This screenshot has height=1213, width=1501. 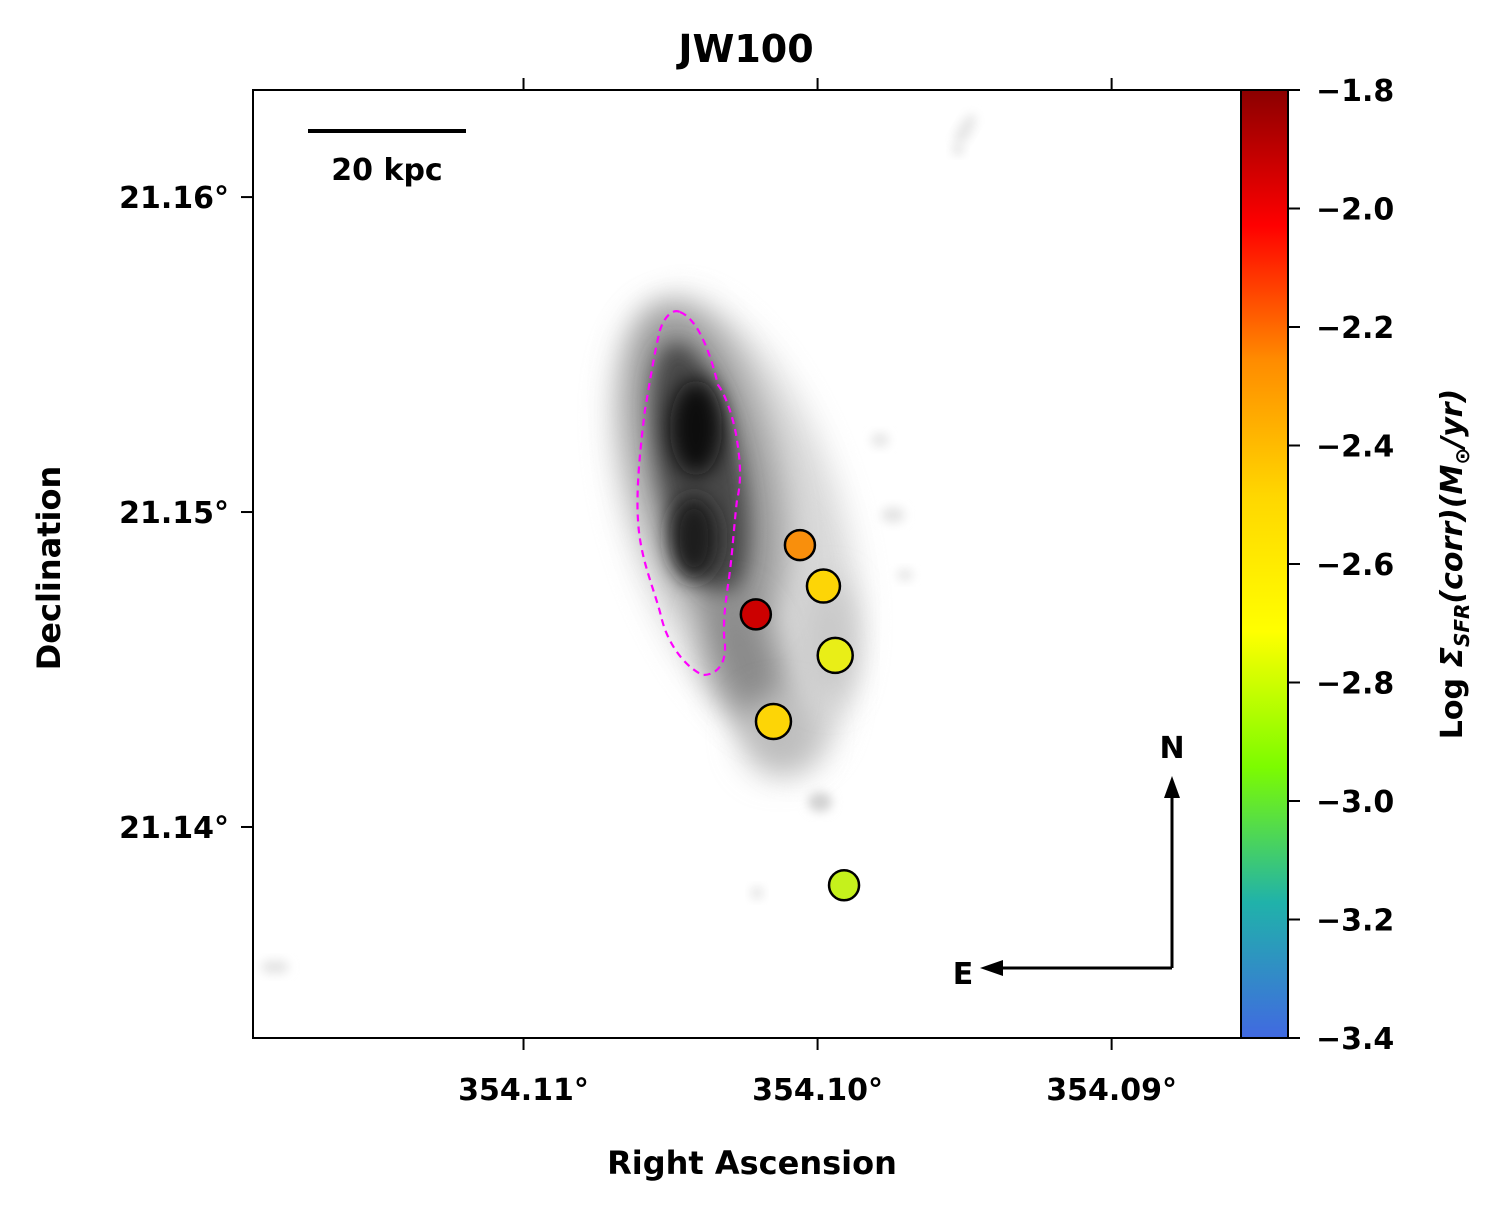 I want to click on y-axis-label: Declination, so click(x=49, y=568).